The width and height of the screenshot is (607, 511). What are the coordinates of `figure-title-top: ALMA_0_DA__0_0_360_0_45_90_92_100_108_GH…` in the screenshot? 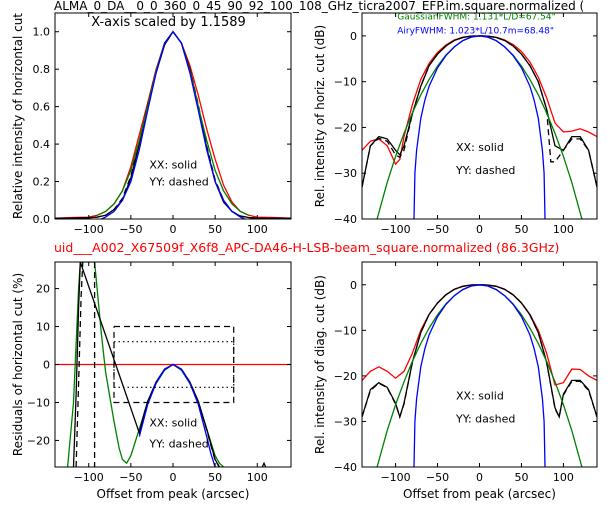 It's located at (319, 6).